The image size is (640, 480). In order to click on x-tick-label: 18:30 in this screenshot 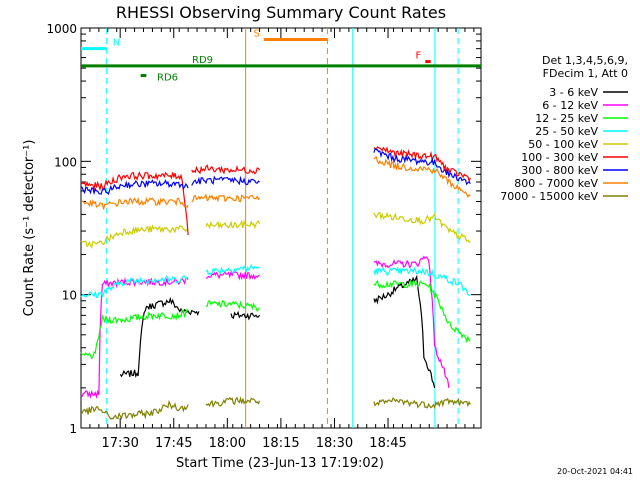, I will do `click(334, 443)`.